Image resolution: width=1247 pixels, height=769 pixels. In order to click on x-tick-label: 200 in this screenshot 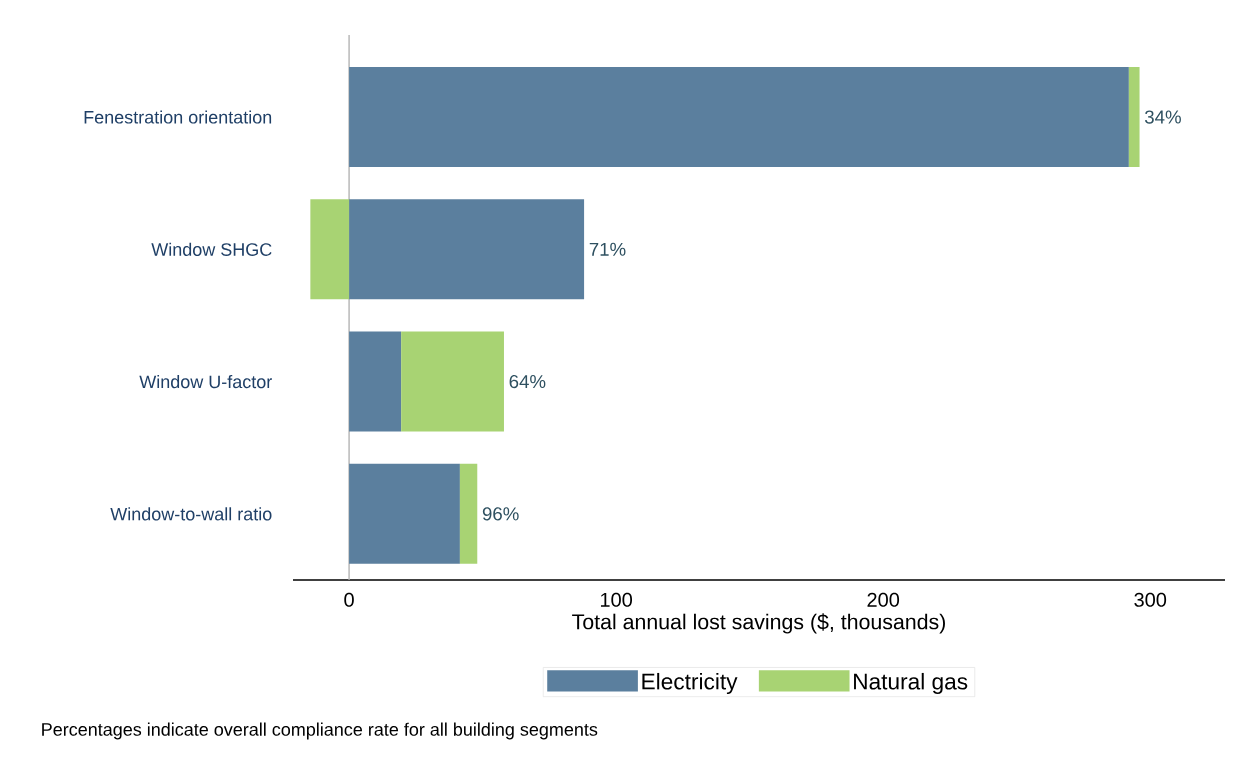, I will do `click(883, 599)`.